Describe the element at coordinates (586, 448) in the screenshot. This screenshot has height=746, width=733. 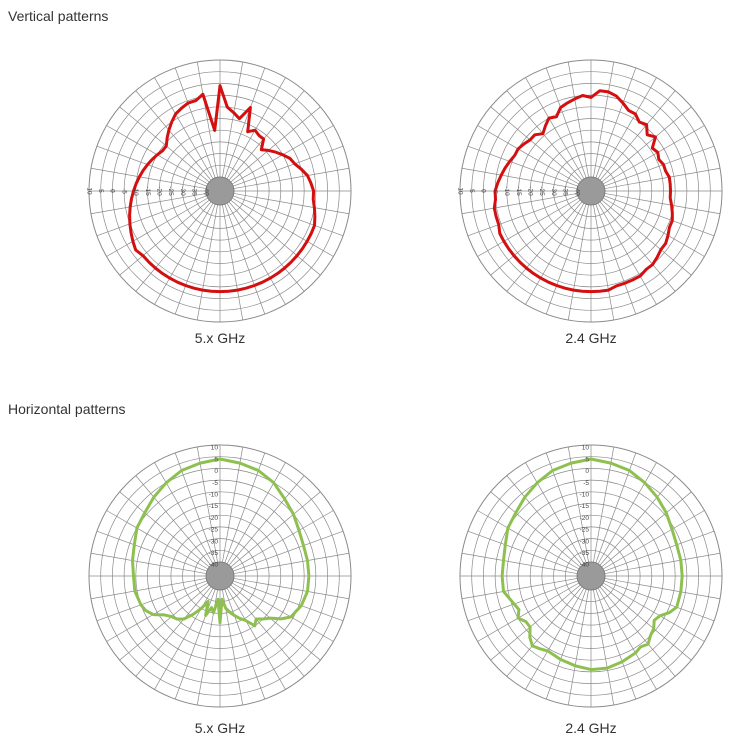
I see `tick-label: 10` at that location.